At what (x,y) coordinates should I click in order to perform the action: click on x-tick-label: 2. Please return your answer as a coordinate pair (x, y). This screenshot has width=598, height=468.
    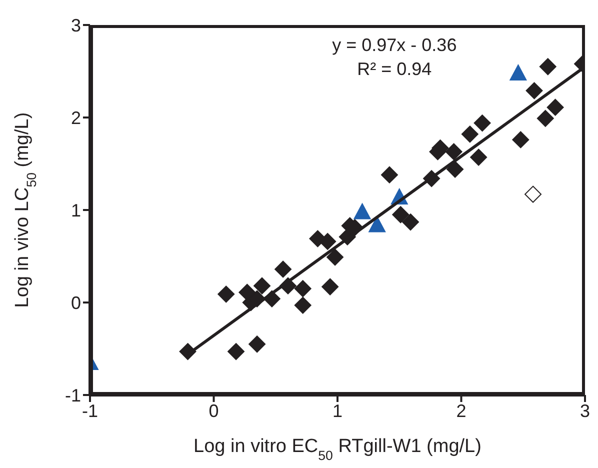
    Looking at the image, I should click on (461, 410).